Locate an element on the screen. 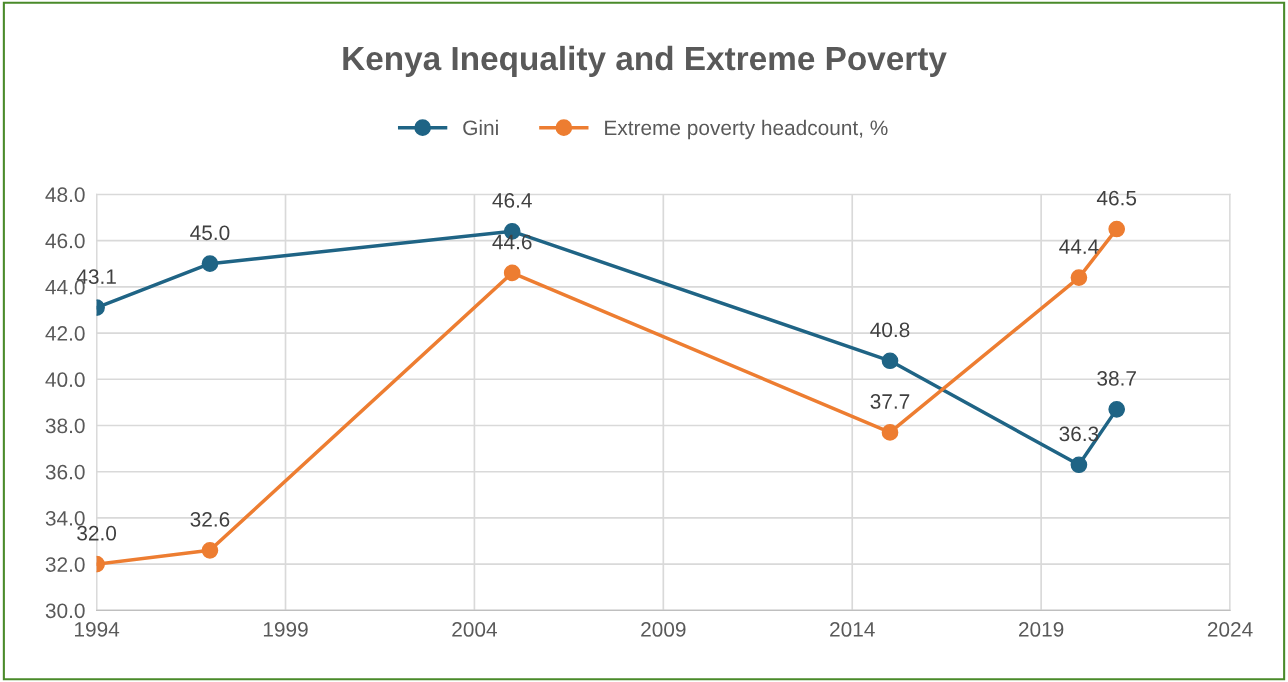 This screenshot has width=1288, height=682. data-label: 32.0 is located at coordinates (97, 533).